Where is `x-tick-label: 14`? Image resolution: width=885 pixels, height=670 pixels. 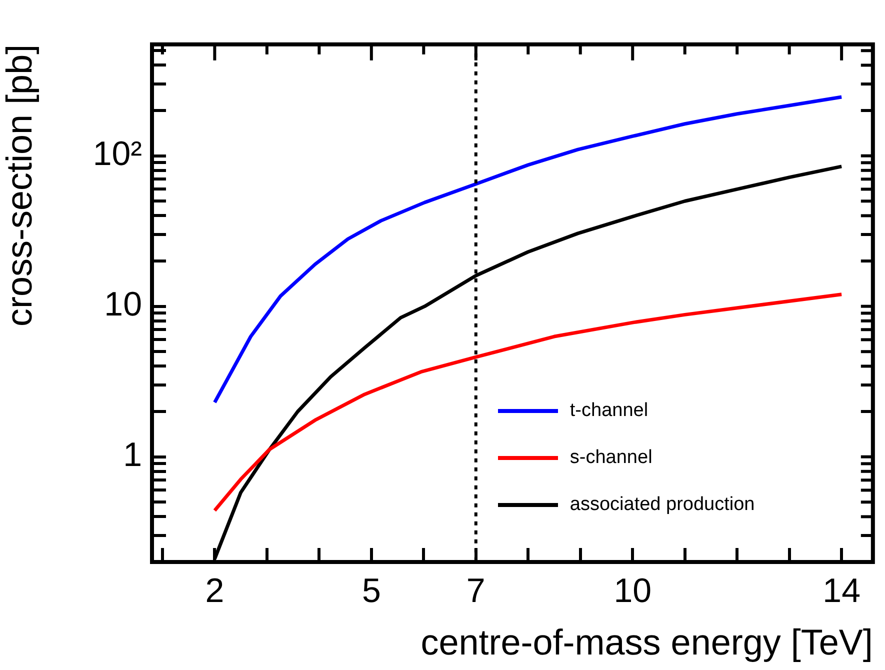 x-tick-label: 14 is located at coordinates (841, 591).